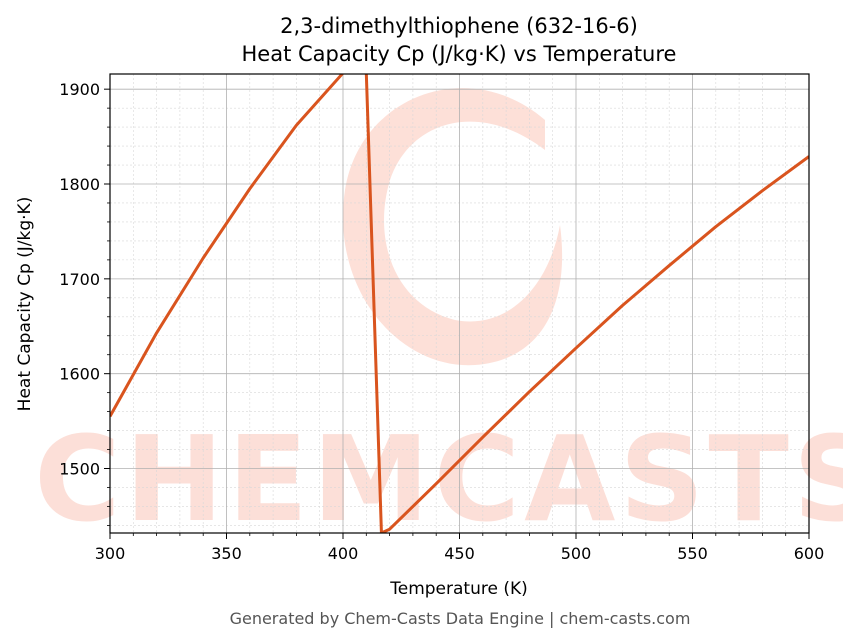 This screenshot has height=644, width=843. I want to click on y-tick-label: 1700, so click(79, 279).